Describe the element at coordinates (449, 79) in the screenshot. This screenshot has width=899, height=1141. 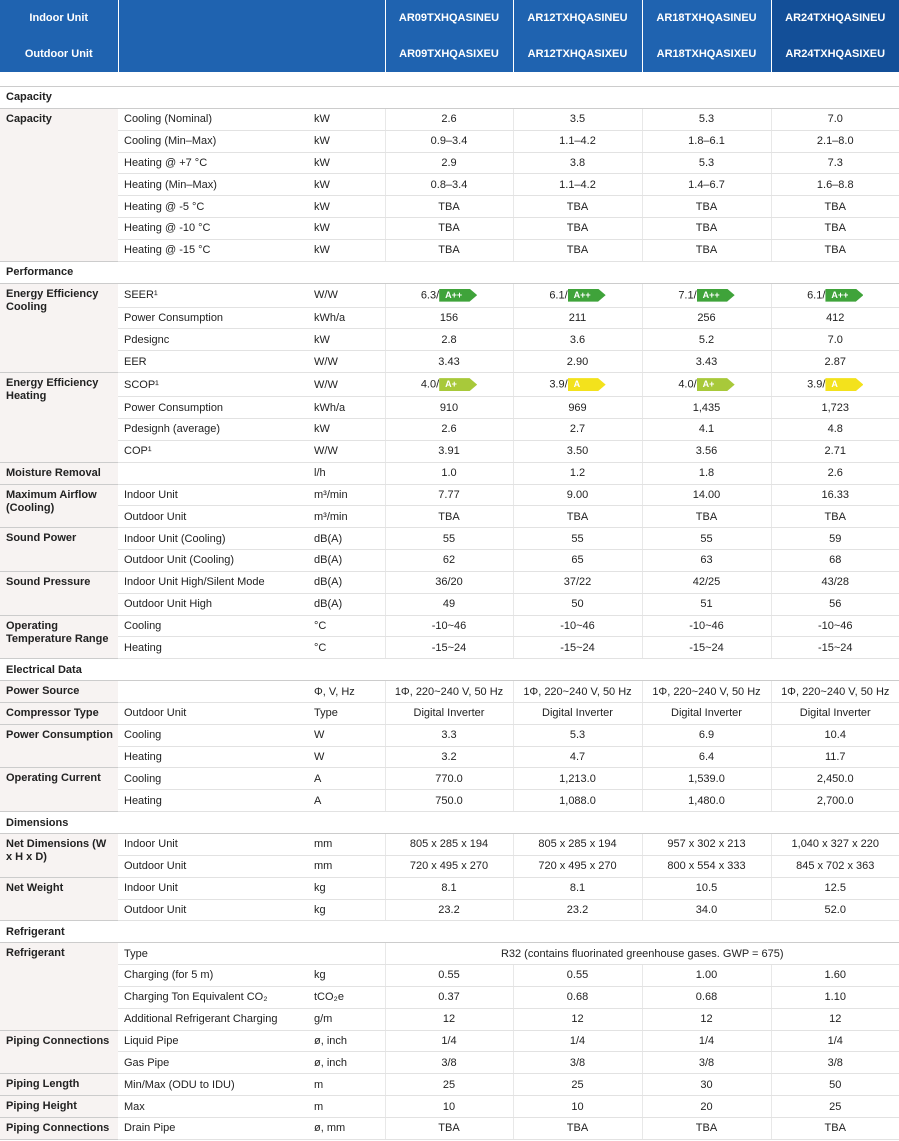
I see `gap-row` at that location.